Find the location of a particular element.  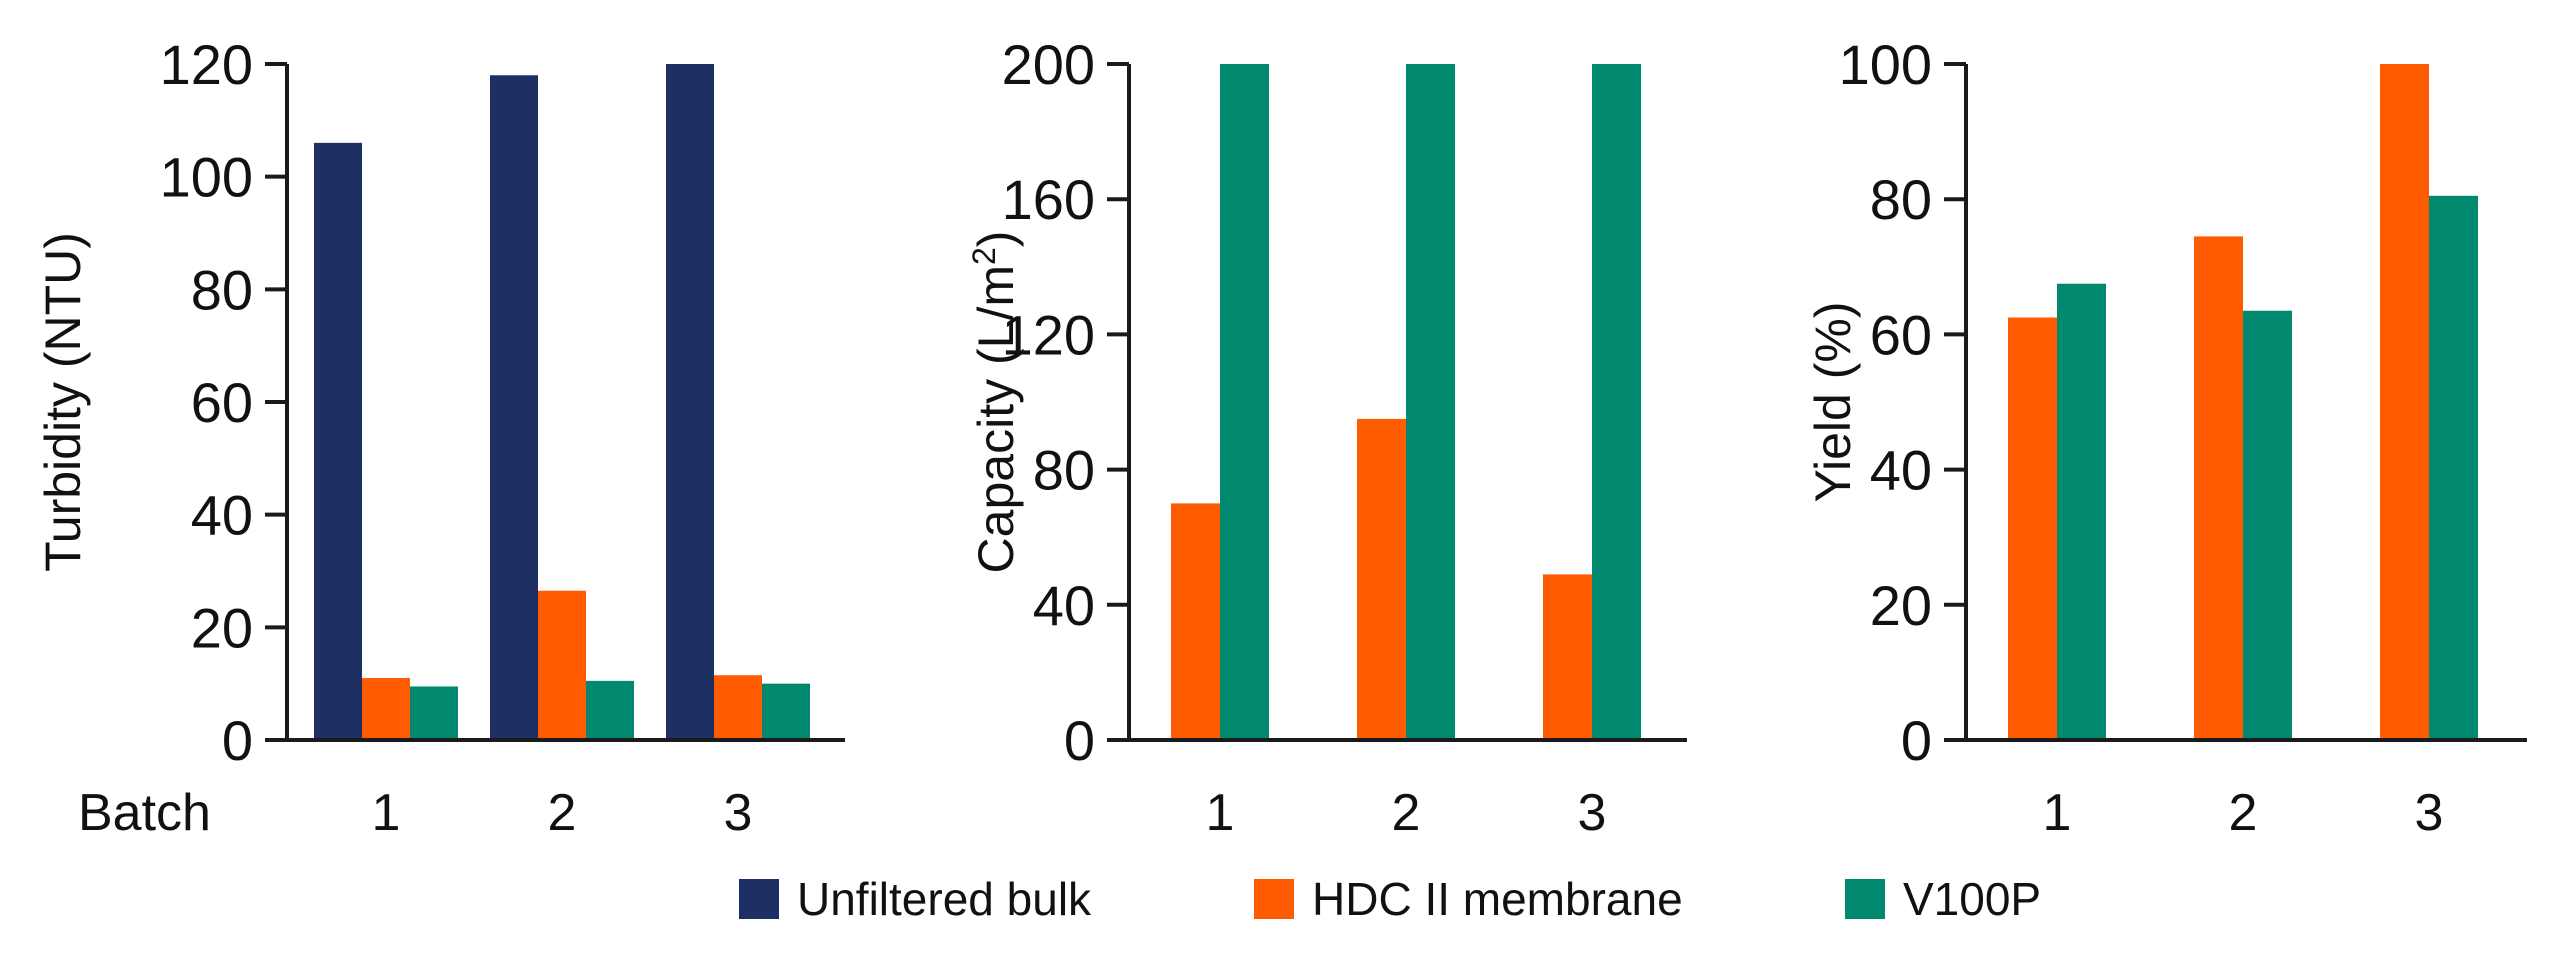

legend: Unfiltered bulk HDC II membrane V100P is located at coordinates (1287, 900).